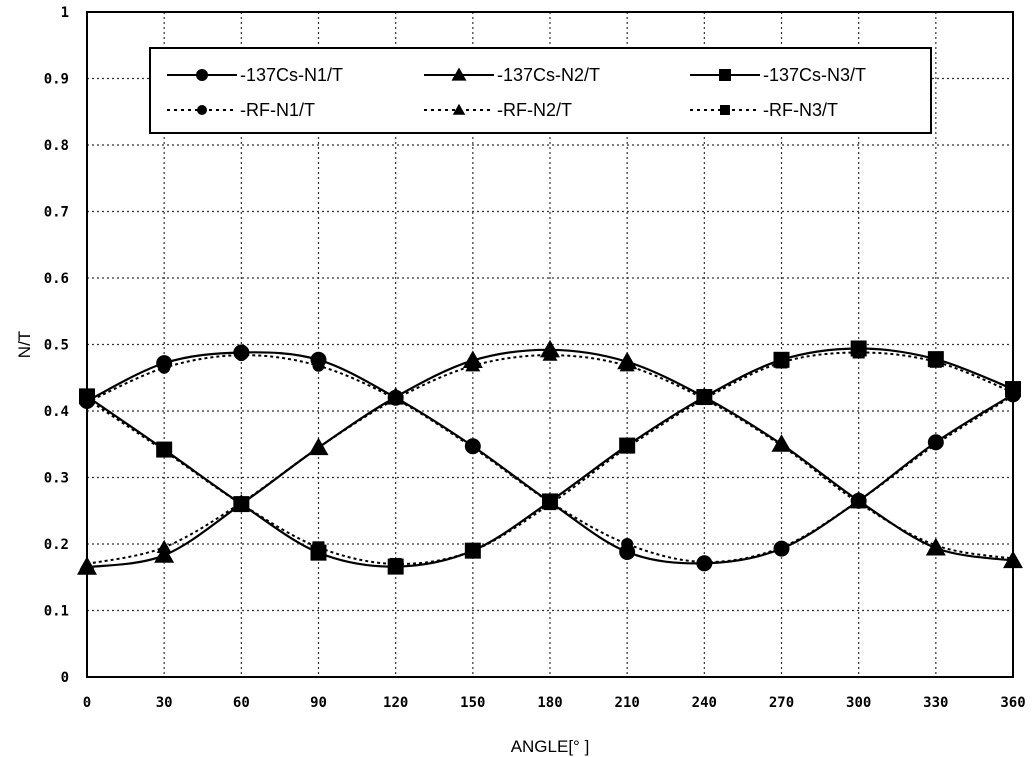 The width and height of the screenshot is (1035, 757). What do you see at coordinates (56, 545) in the screenshot?
I see `y-tick-label: 0.2` at bounding box center [56, 545].